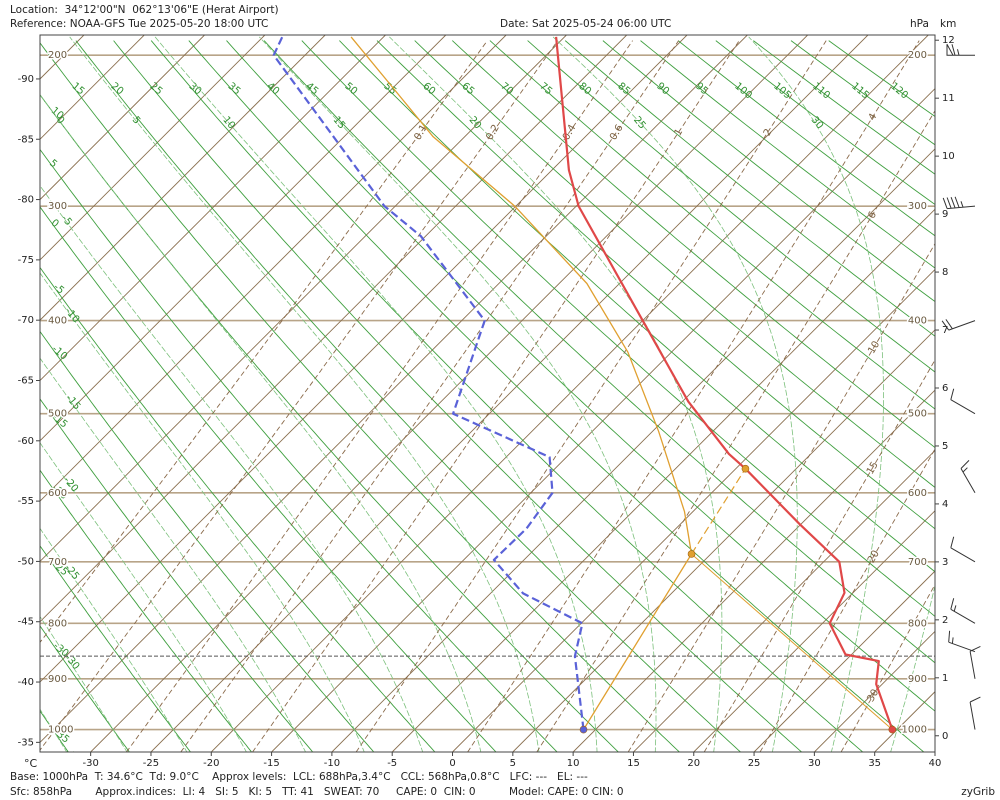 This screenshot has width=1000, height=800. I want to click on pressure-label-right: 1000, so click(914, 730).